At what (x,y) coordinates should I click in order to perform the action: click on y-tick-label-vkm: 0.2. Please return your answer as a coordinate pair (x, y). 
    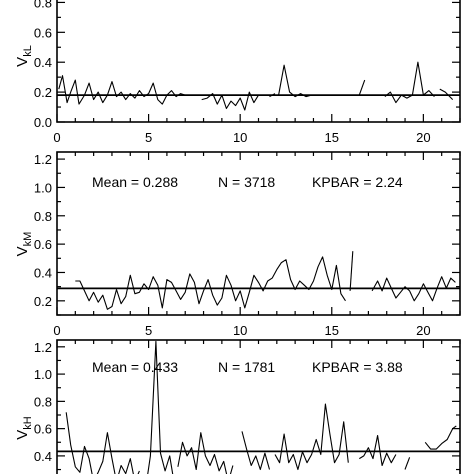
    Looking at the image, I should click on (43, 301).